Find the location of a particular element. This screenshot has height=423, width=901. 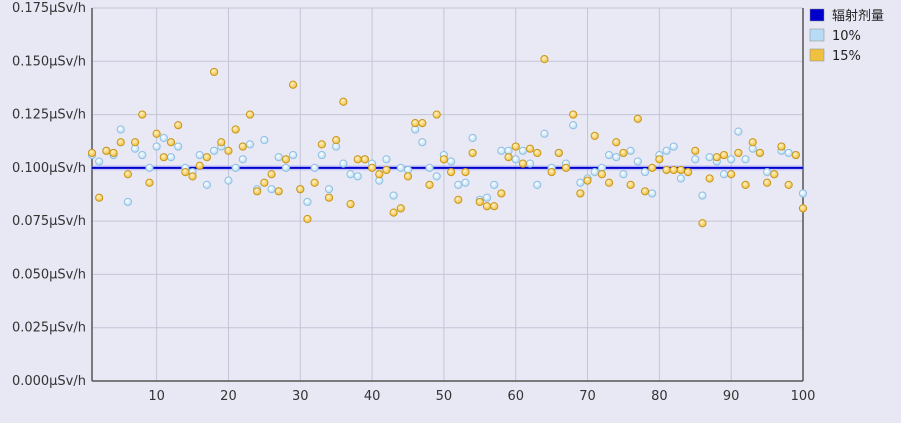

legend: 辐射剂量 10% 15% is located at coordinates (846, 36).